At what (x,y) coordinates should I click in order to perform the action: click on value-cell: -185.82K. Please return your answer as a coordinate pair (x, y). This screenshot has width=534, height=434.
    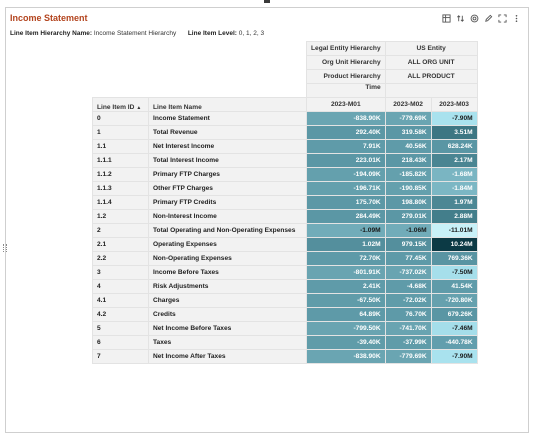
    Looking at the image, I should click on (408, 174).